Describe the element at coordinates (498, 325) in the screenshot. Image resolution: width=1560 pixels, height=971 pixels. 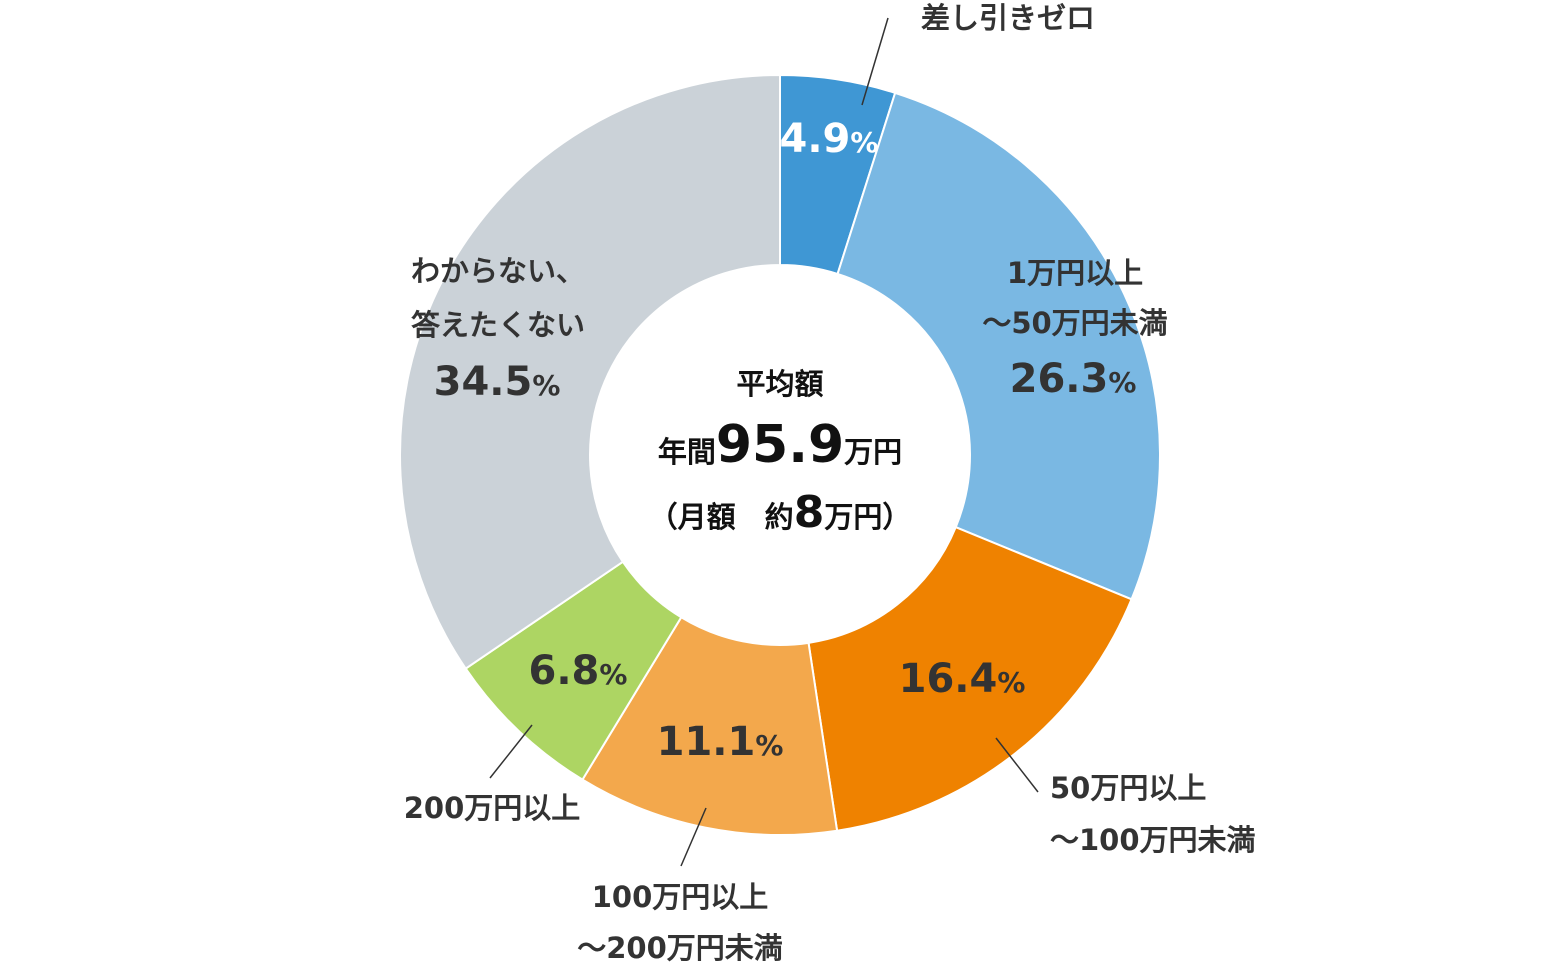
I see `category-label-6-line-2: 答えたくない` at that location.